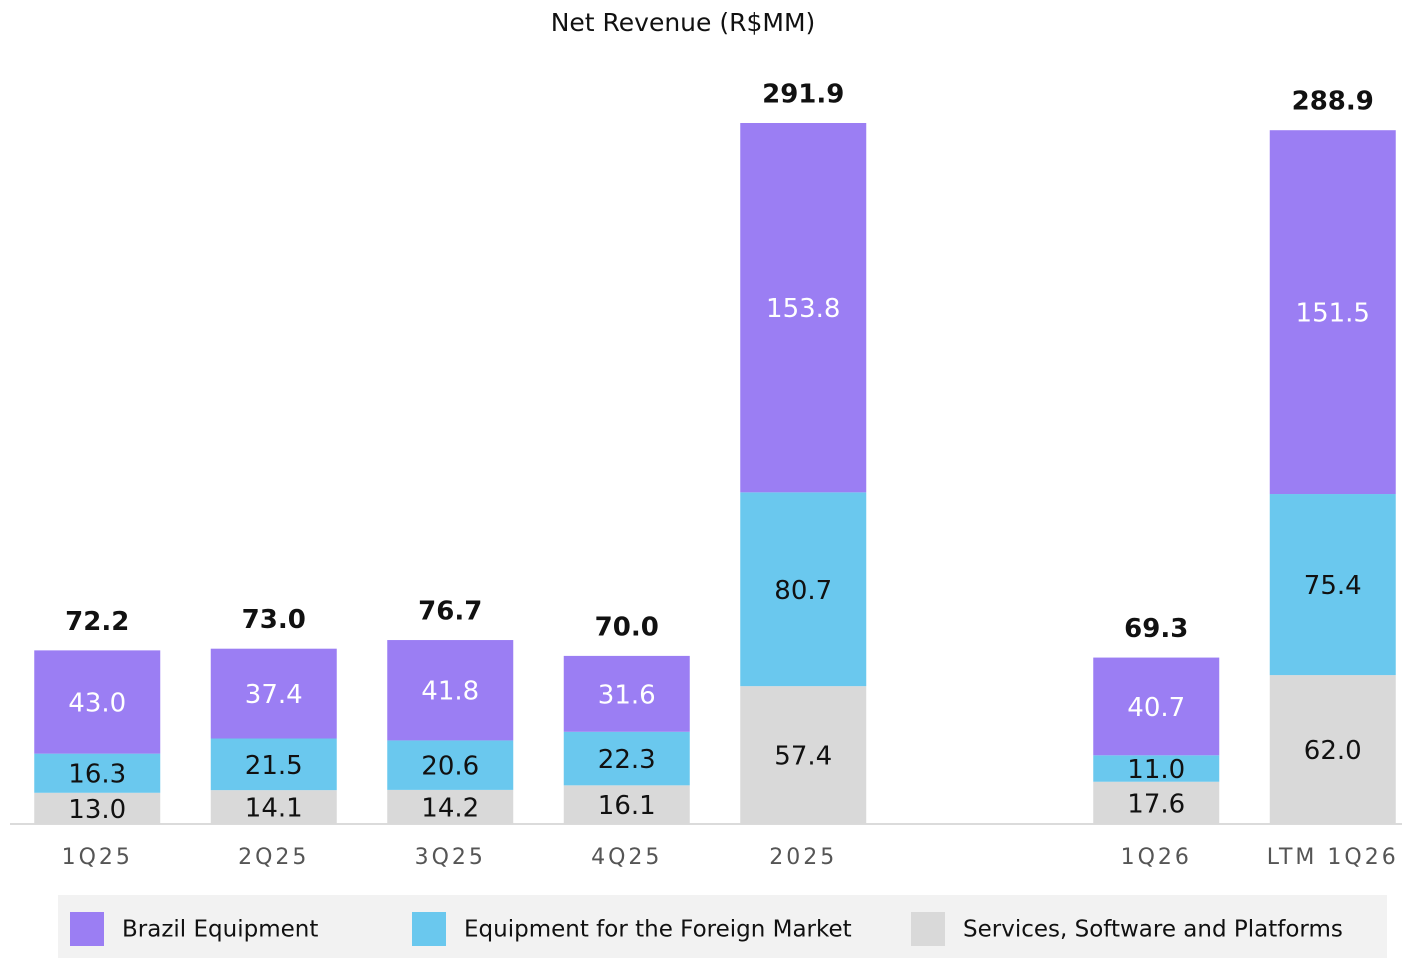  Describe the element at coordinates (1333, 102) in the screenshot. I see `total-label: 288.9` at that location.